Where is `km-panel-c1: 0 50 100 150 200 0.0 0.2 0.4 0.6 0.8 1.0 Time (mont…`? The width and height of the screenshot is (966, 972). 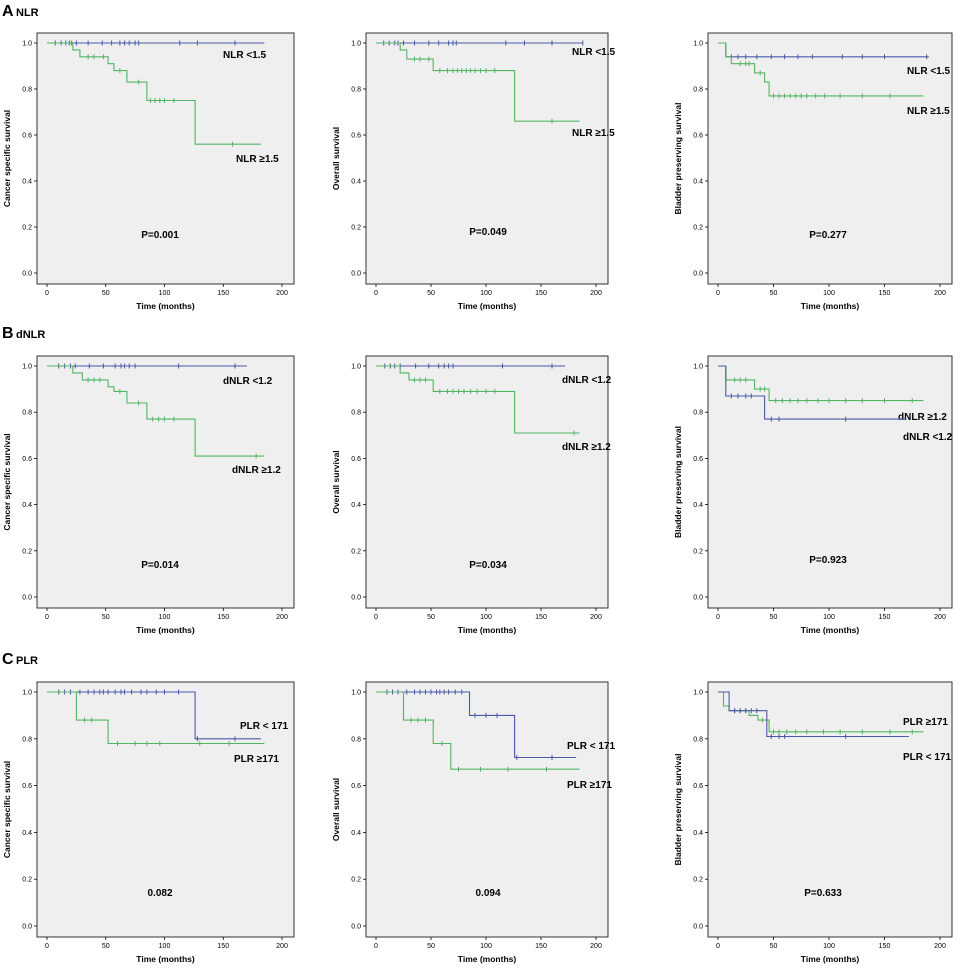
km-panel-c1: 0 50 100 150 200 0.0 0.2 0.4 0.6 0.8 1.0 Time (mont… is located at coordinates (148, 822).